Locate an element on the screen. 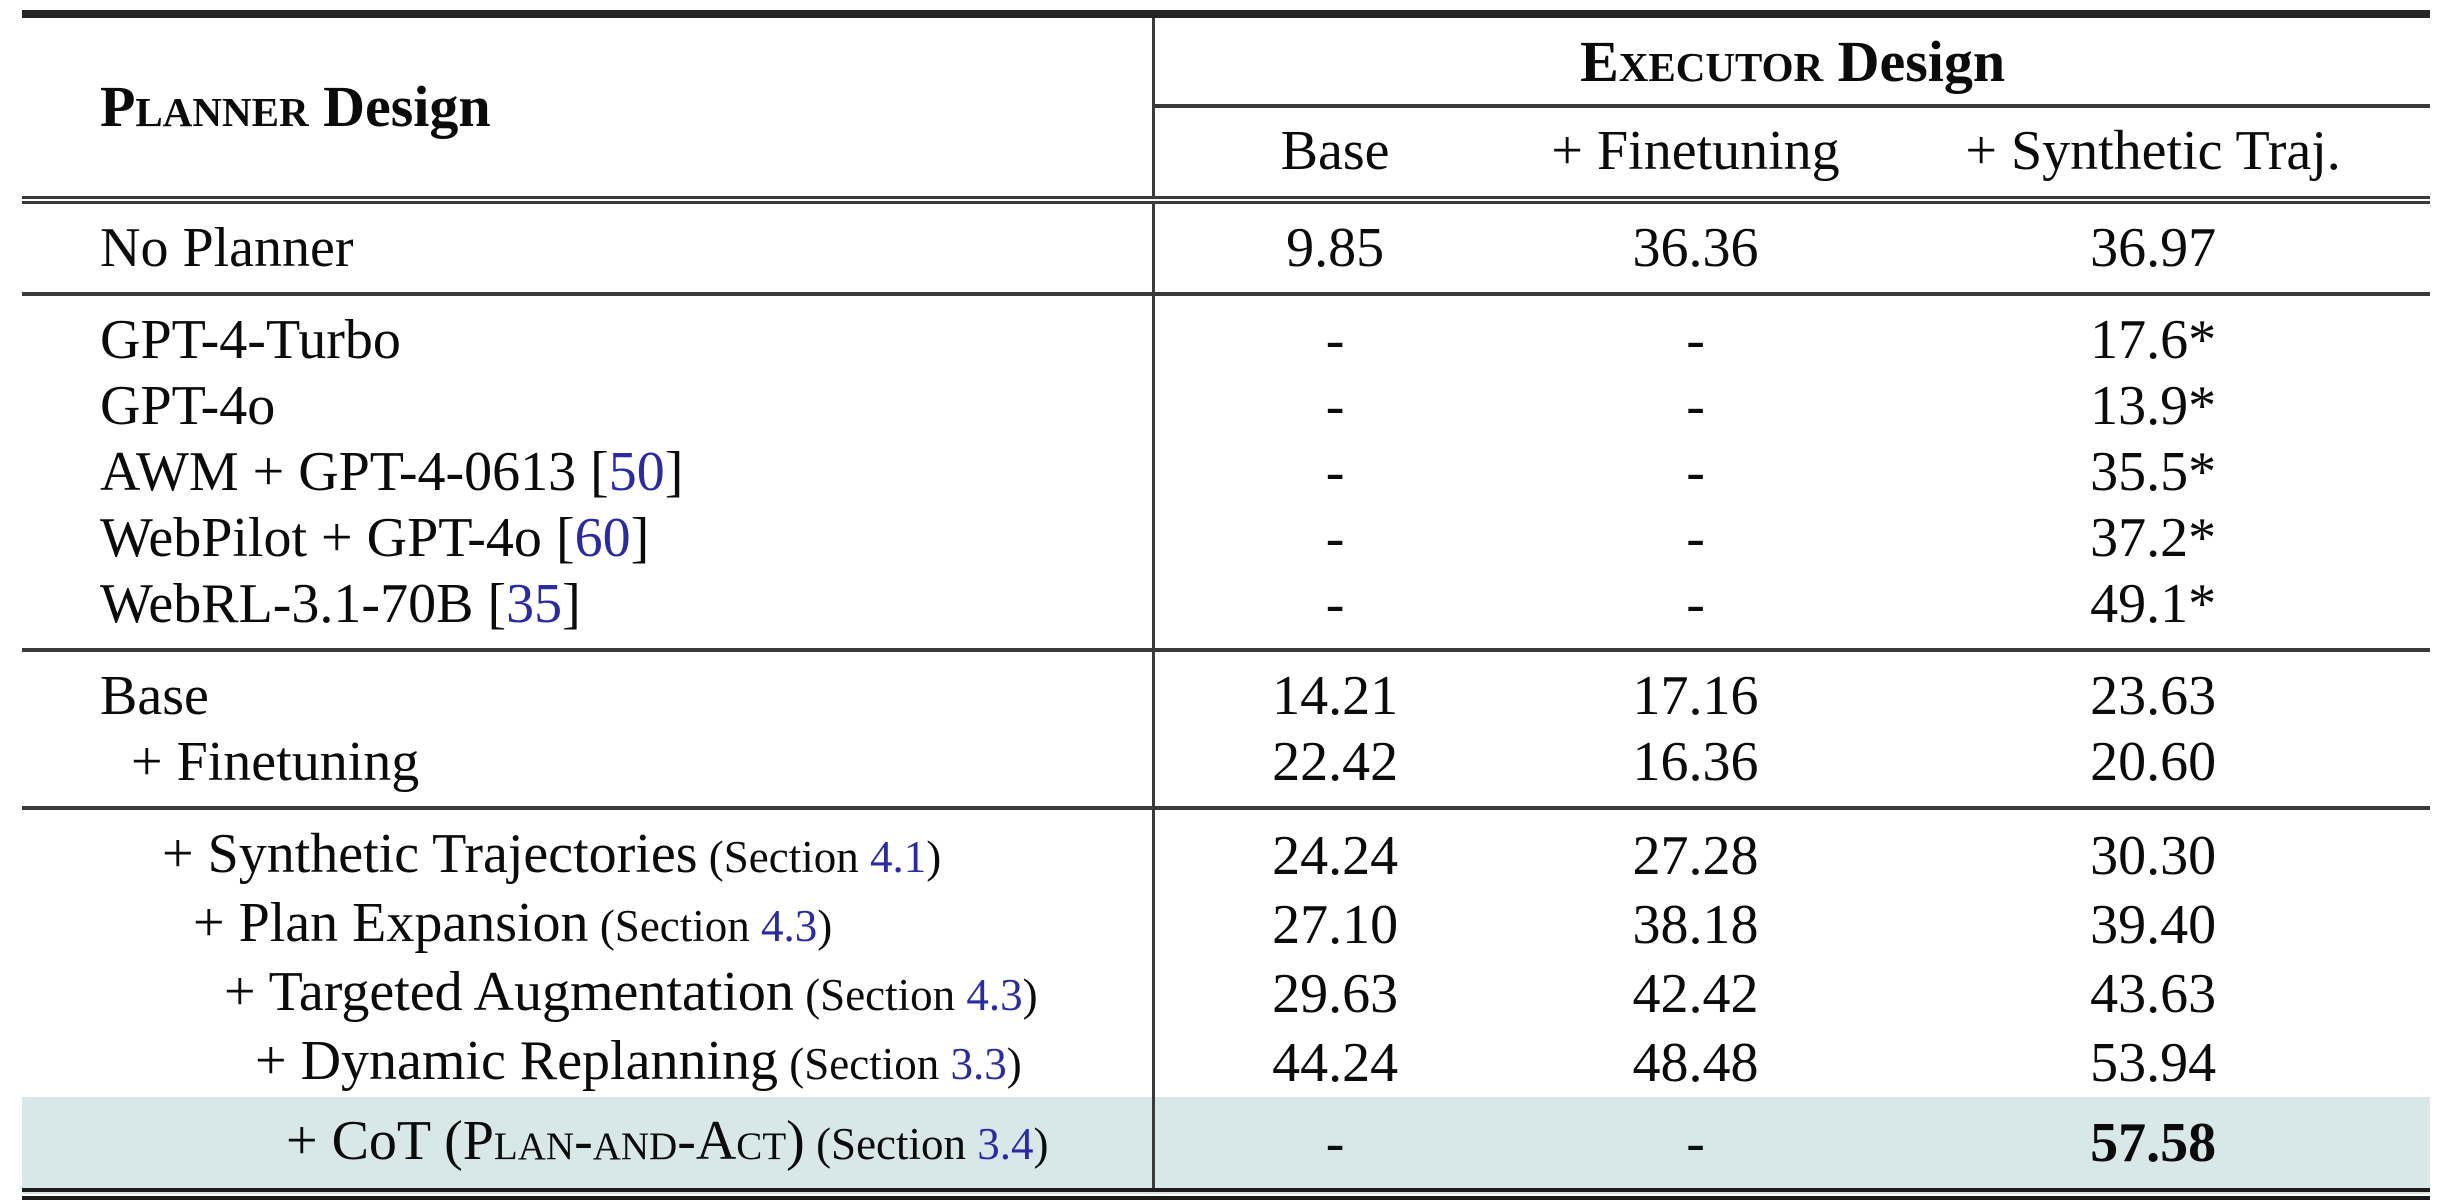 The width and height of the screenshot is (2454, 1200). row-label: + Targeted Augmentation is located at coordinates (509, 992).